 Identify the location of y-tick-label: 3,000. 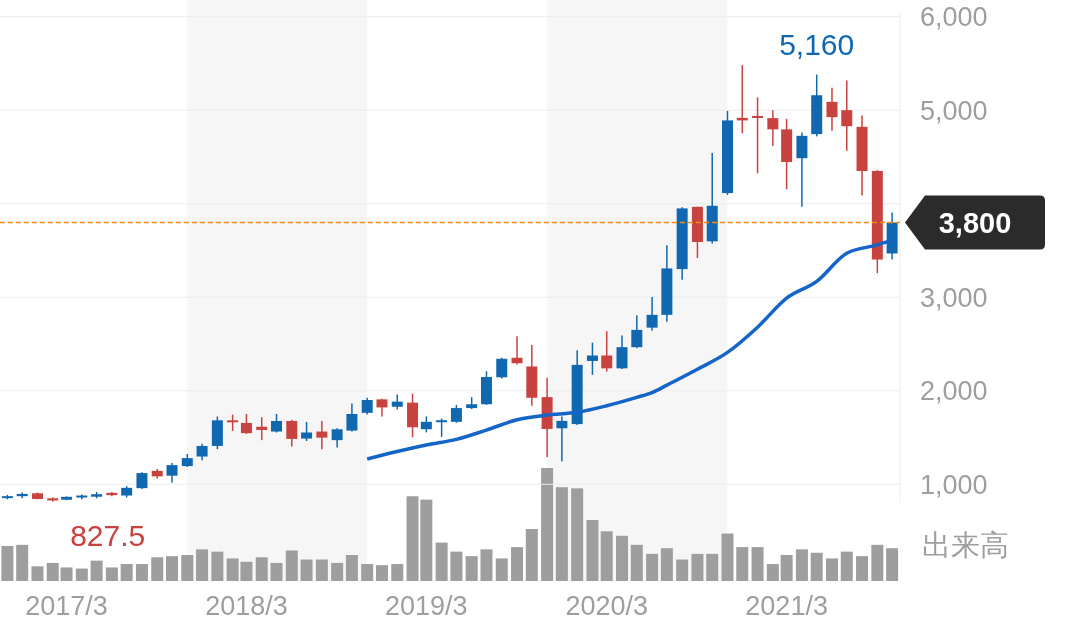
(954, 297).